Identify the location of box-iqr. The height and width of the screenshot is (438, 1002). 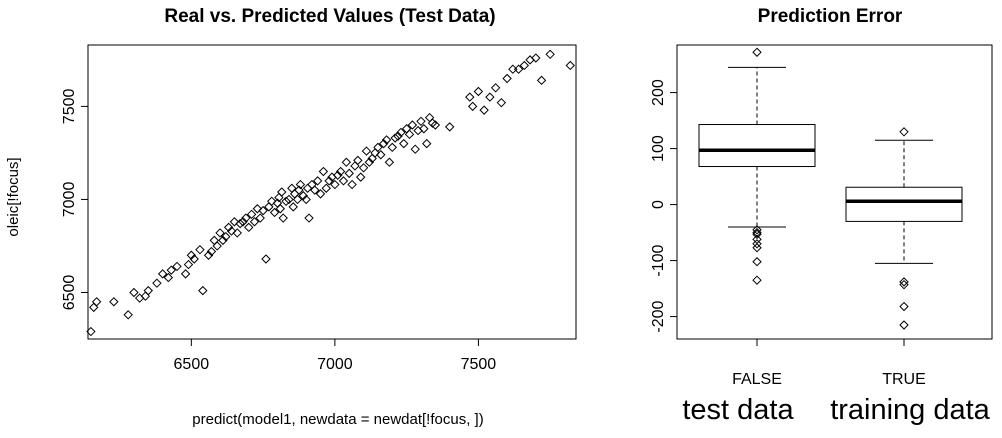
(757, 146).